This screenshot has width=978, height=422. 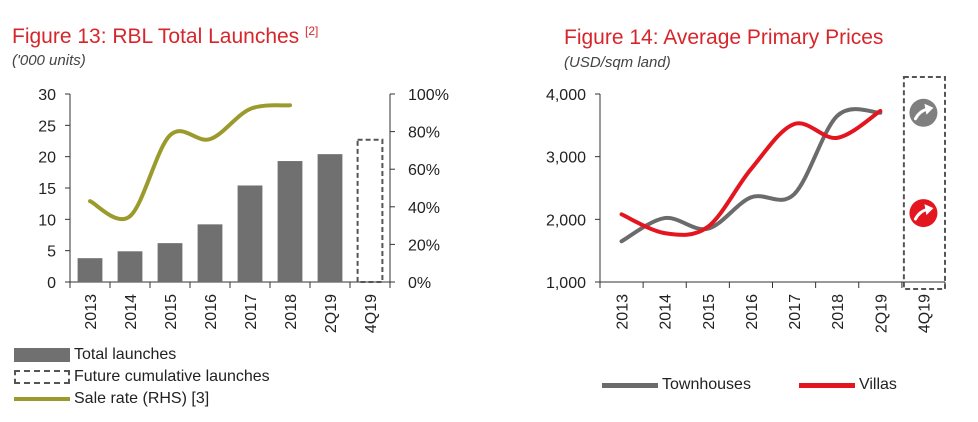 I want to click on forecast-box, so click(x=924, y=183).